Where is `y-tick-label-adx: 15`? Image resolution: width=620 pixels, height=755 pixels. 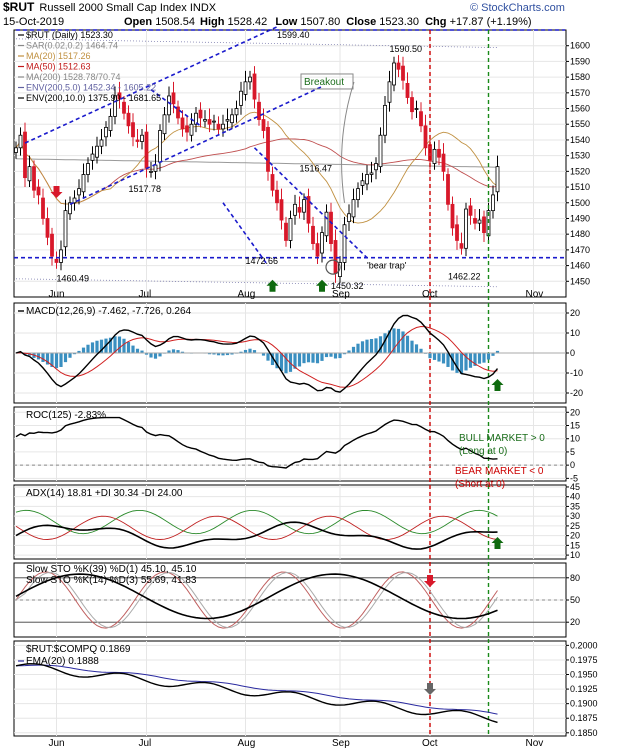
y-tick-label-adx: 15 is located at coordinates (575, 545).